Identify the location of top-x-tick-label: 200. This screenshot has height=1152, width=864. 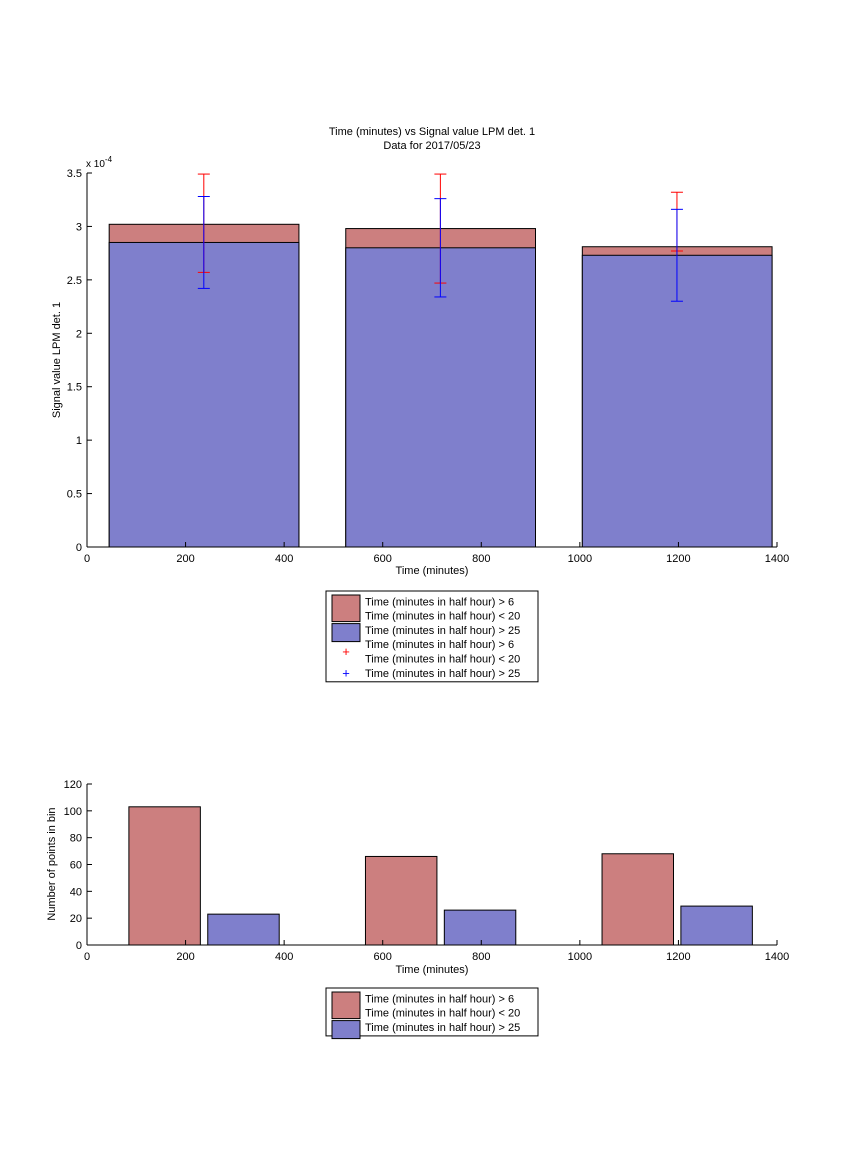
(185, 559).